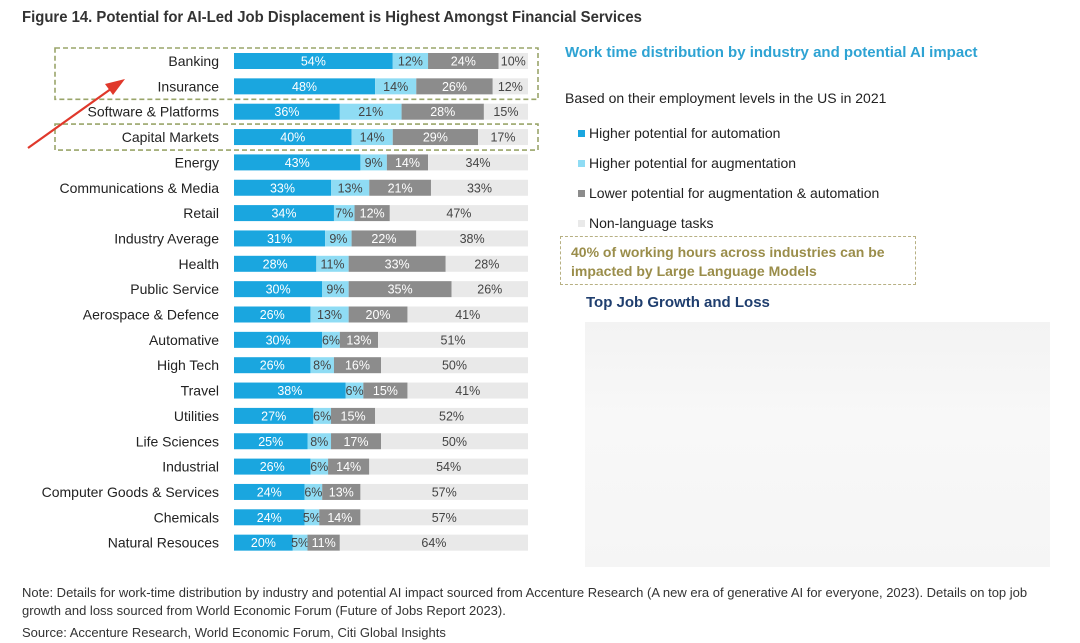 Image resolution: width=1080 pixels, height=643 pixels. I want to click on data-label-energy-s0: 43%, so click(297, 163).